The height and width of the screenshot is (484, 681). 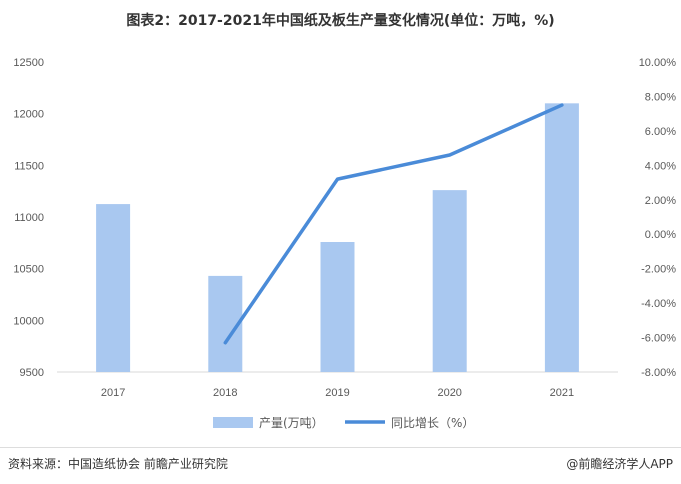 What do you see at coordinates (660, 97) in the screenshot?
I see `right-axis-tick: 8.00%` at bounding box center [660, 97].